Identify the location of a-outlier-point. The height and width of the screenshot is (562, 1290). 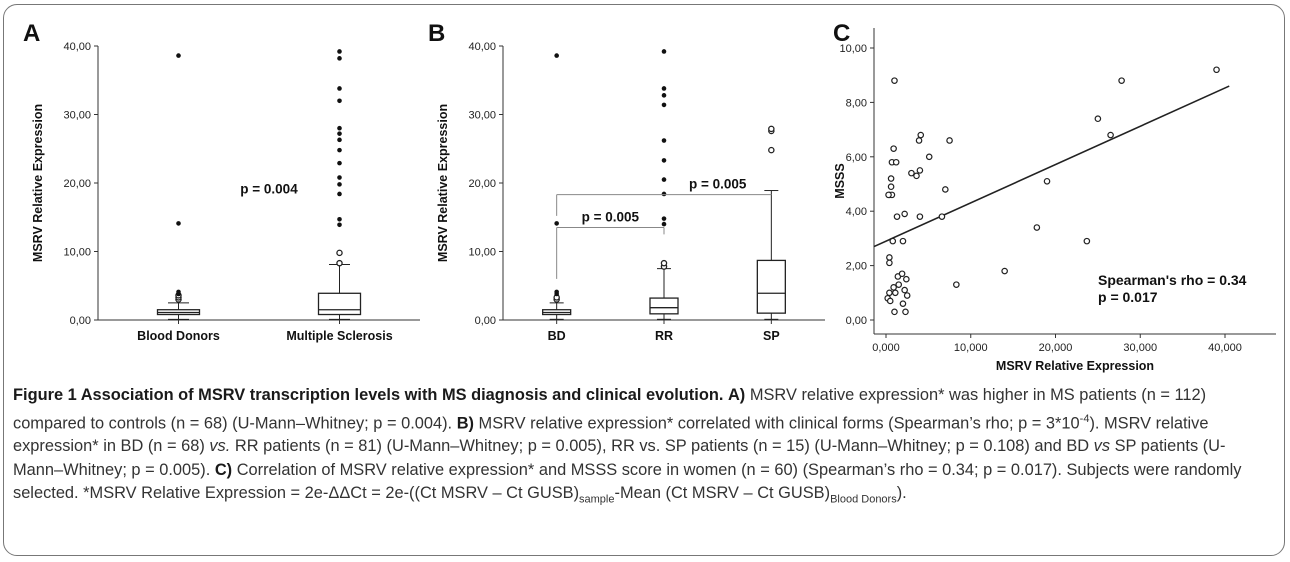
(339, 253).